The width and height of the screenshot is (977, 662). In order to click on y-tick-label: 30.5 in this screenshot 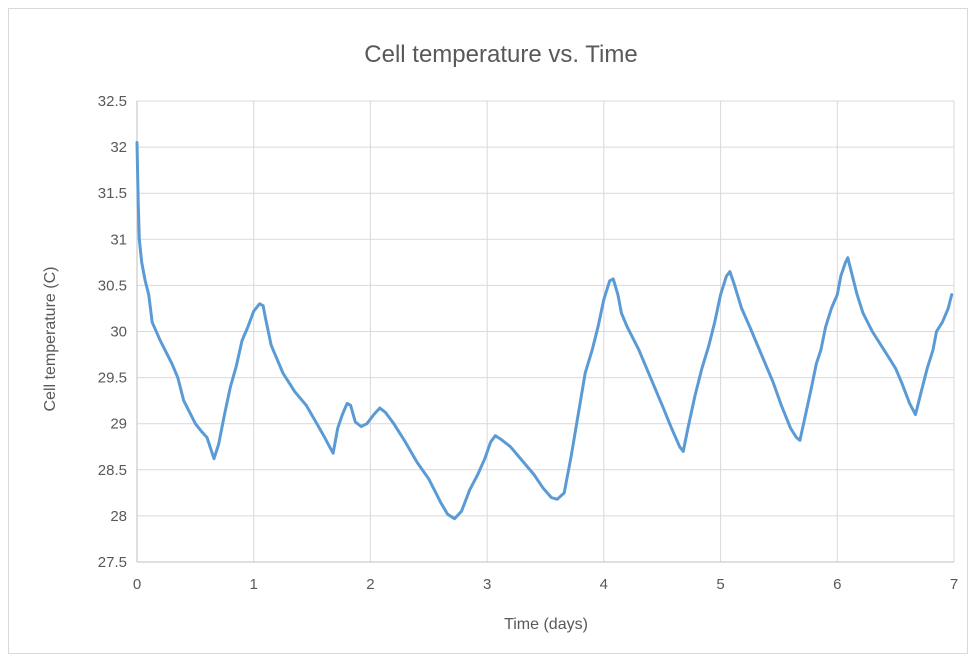, I will do `click(112, 285)`.